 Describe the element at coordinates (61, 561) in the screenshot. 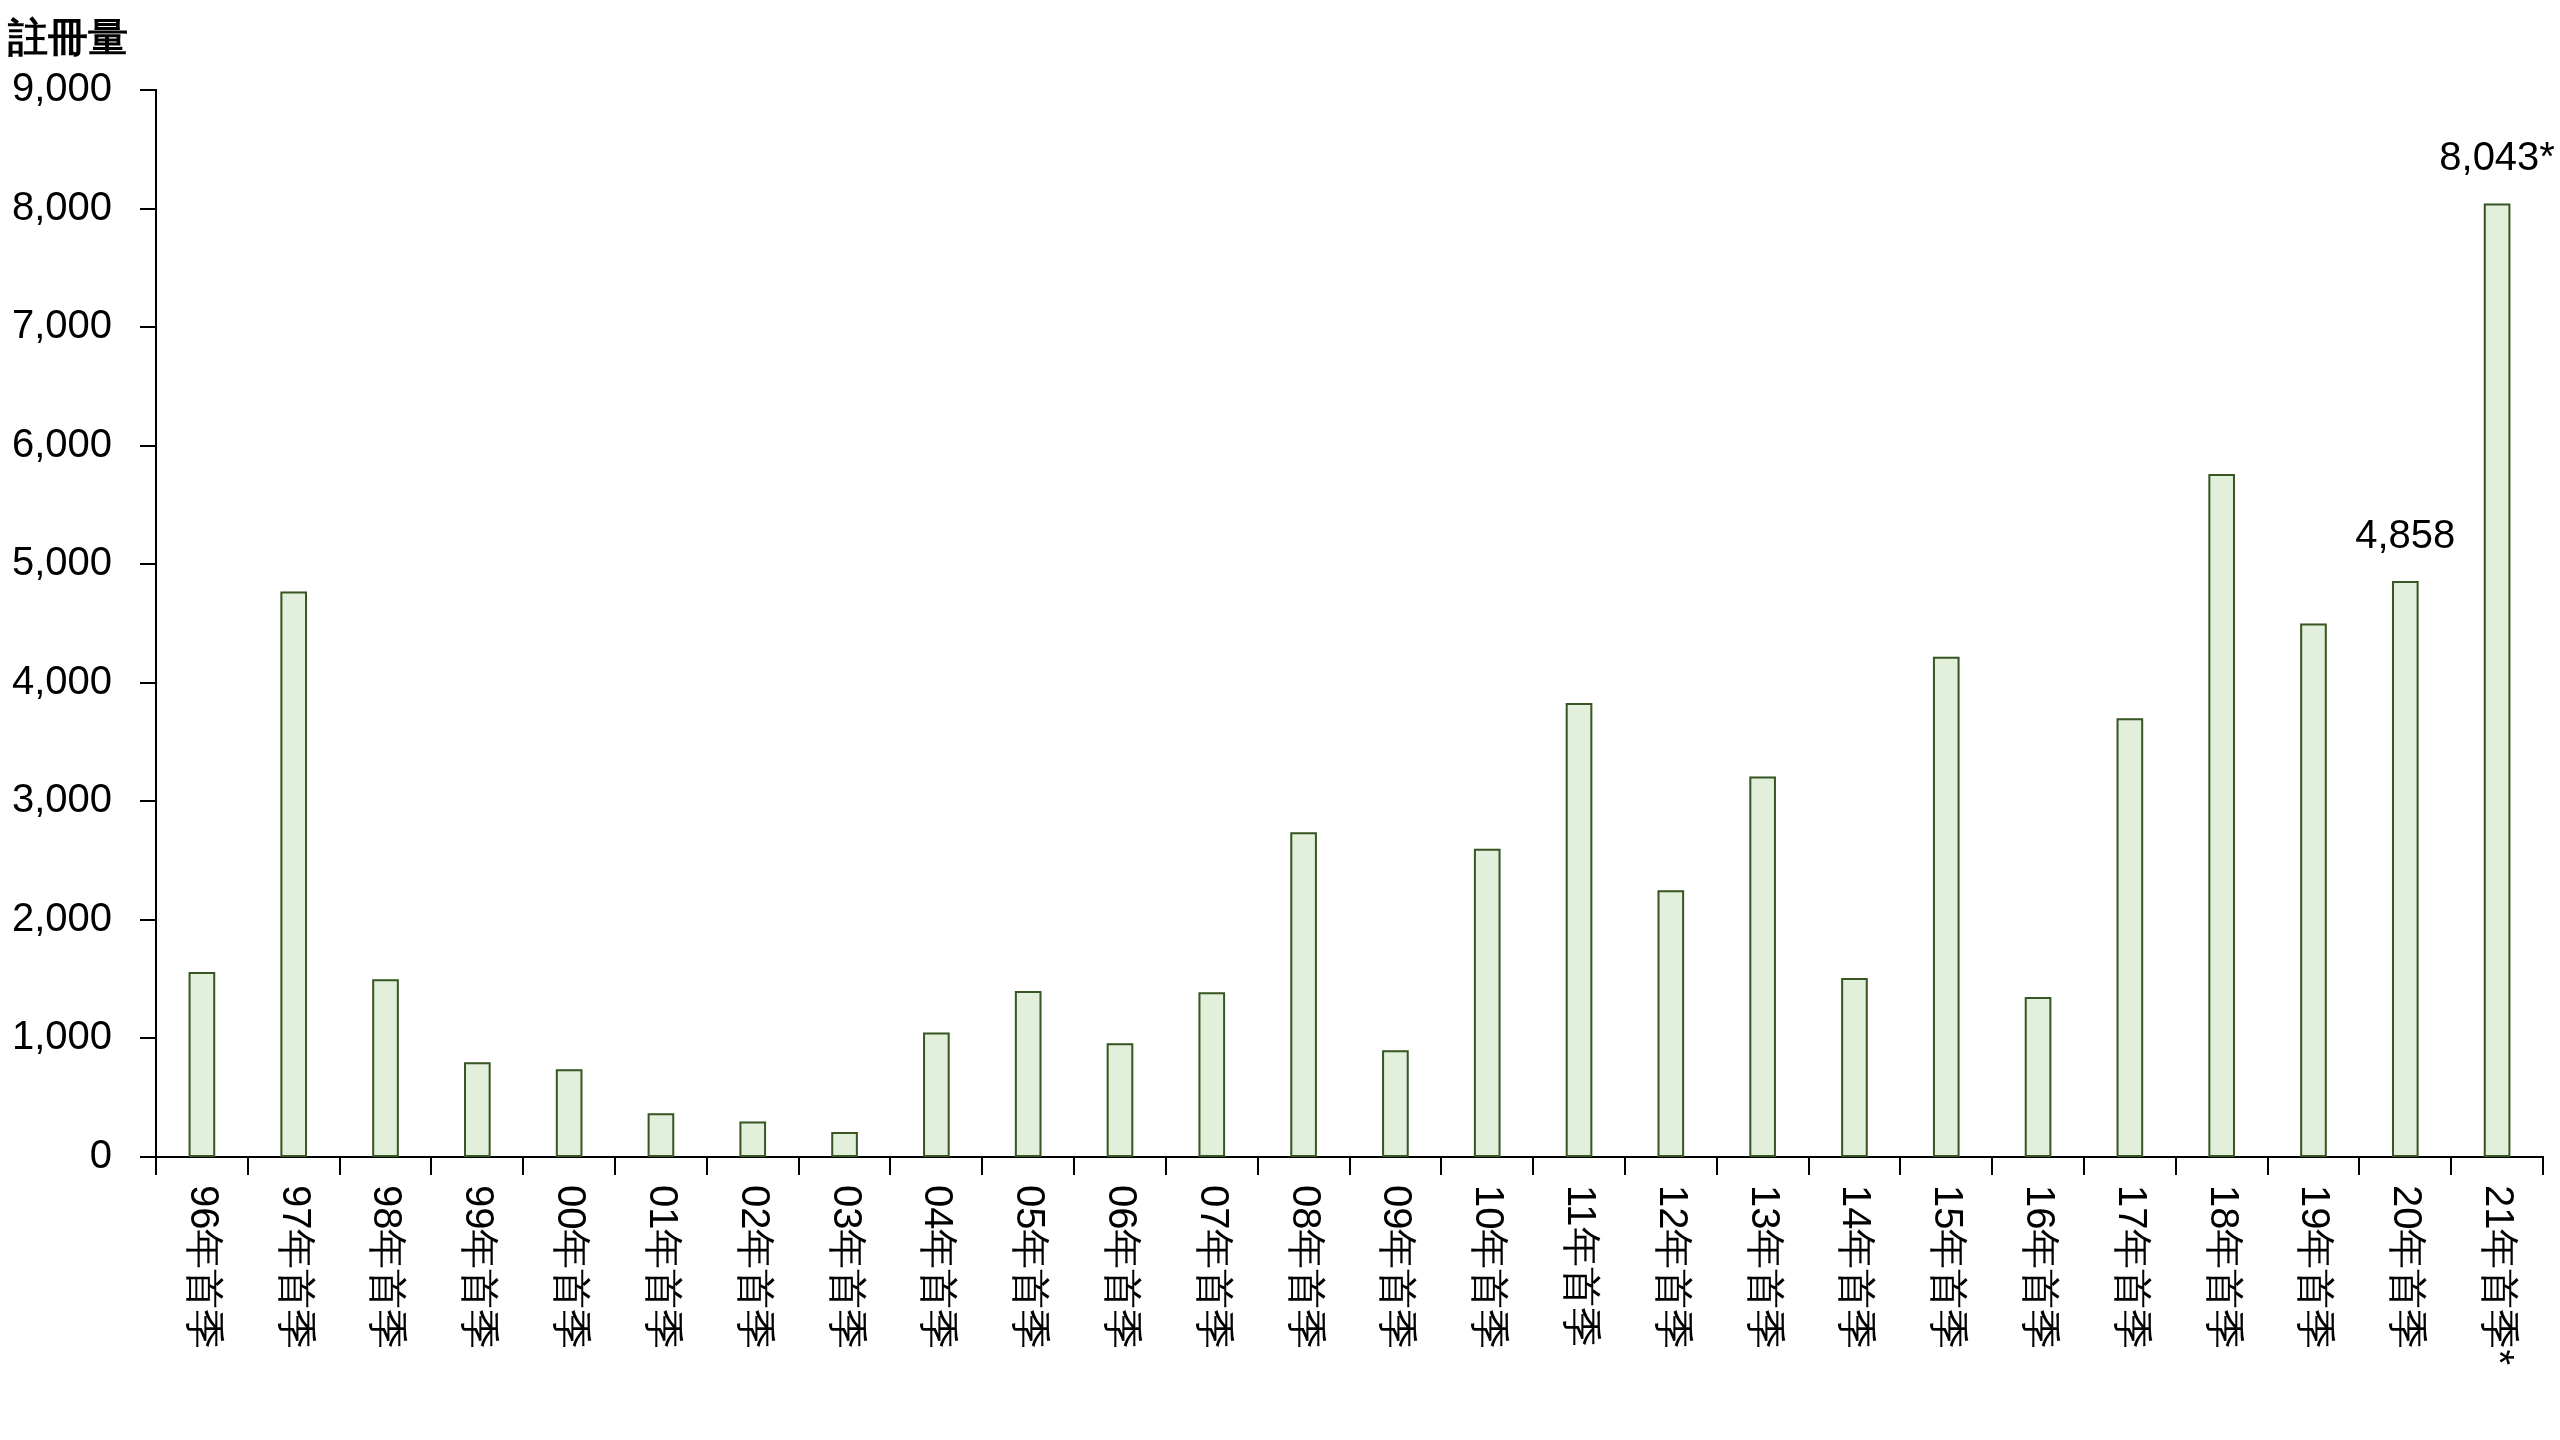

I see `y-tick-label: 5,000` at that location.